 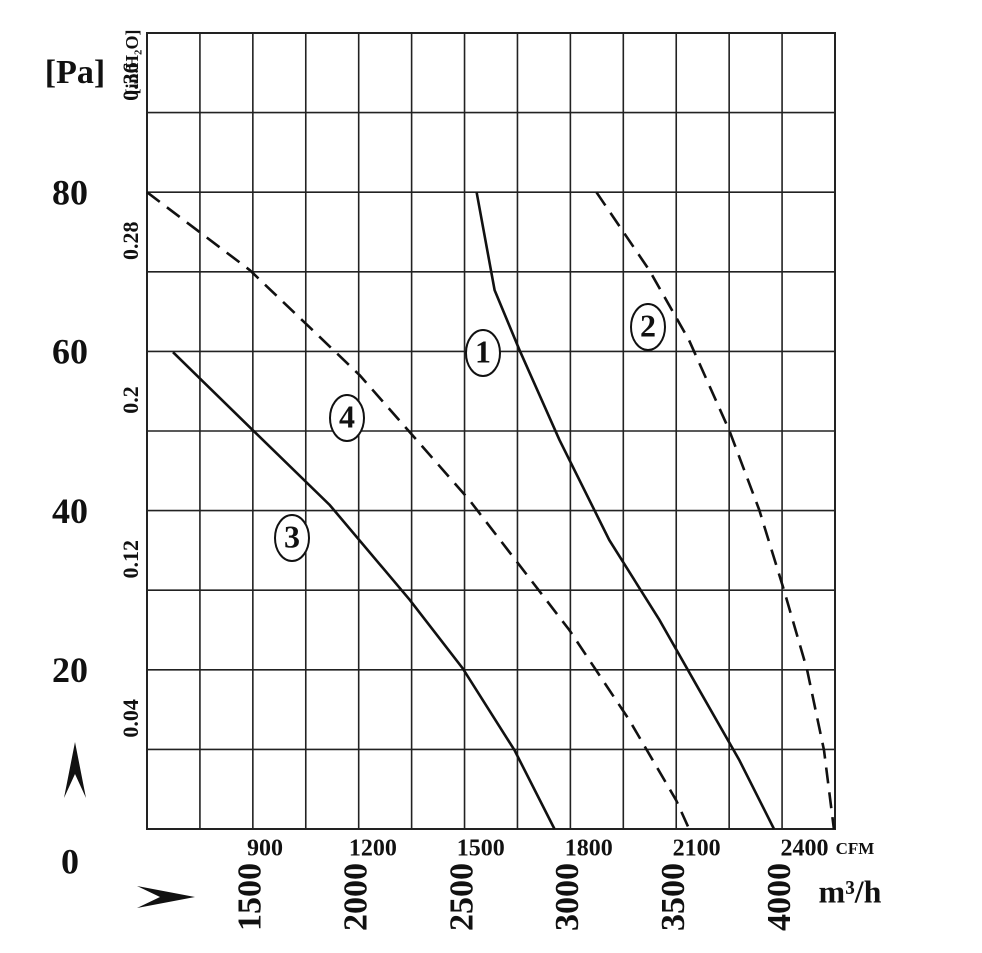 What do you see at coordinates (850, 891) in the screenshot?
I see `x-unit-label: m³/h` at bounding box center [850, 891].